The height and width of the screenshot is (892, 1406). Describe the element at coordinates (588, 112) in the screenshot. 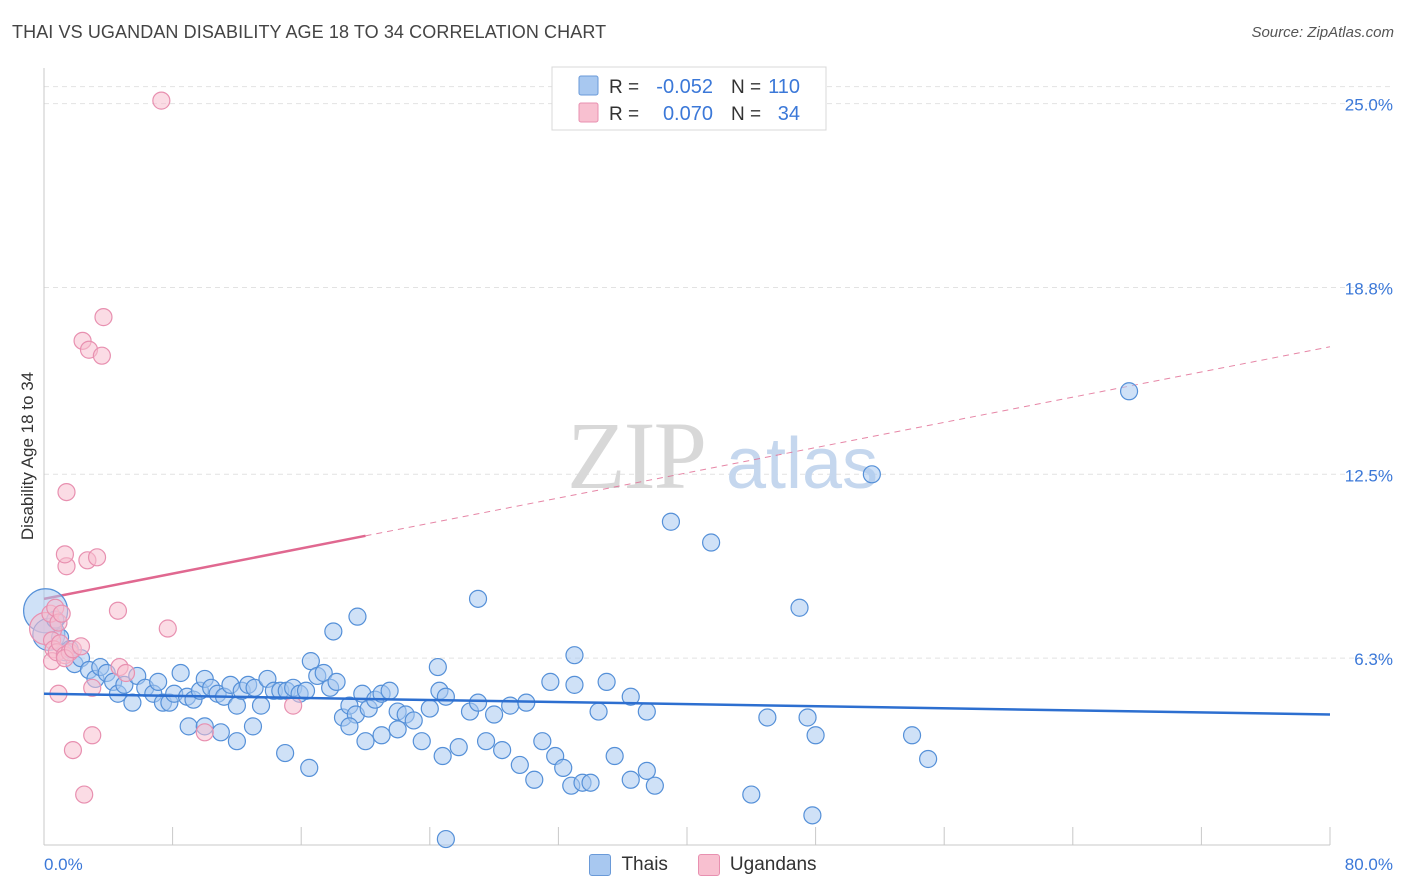

I see `legend-swatch-ugandans` at that location.